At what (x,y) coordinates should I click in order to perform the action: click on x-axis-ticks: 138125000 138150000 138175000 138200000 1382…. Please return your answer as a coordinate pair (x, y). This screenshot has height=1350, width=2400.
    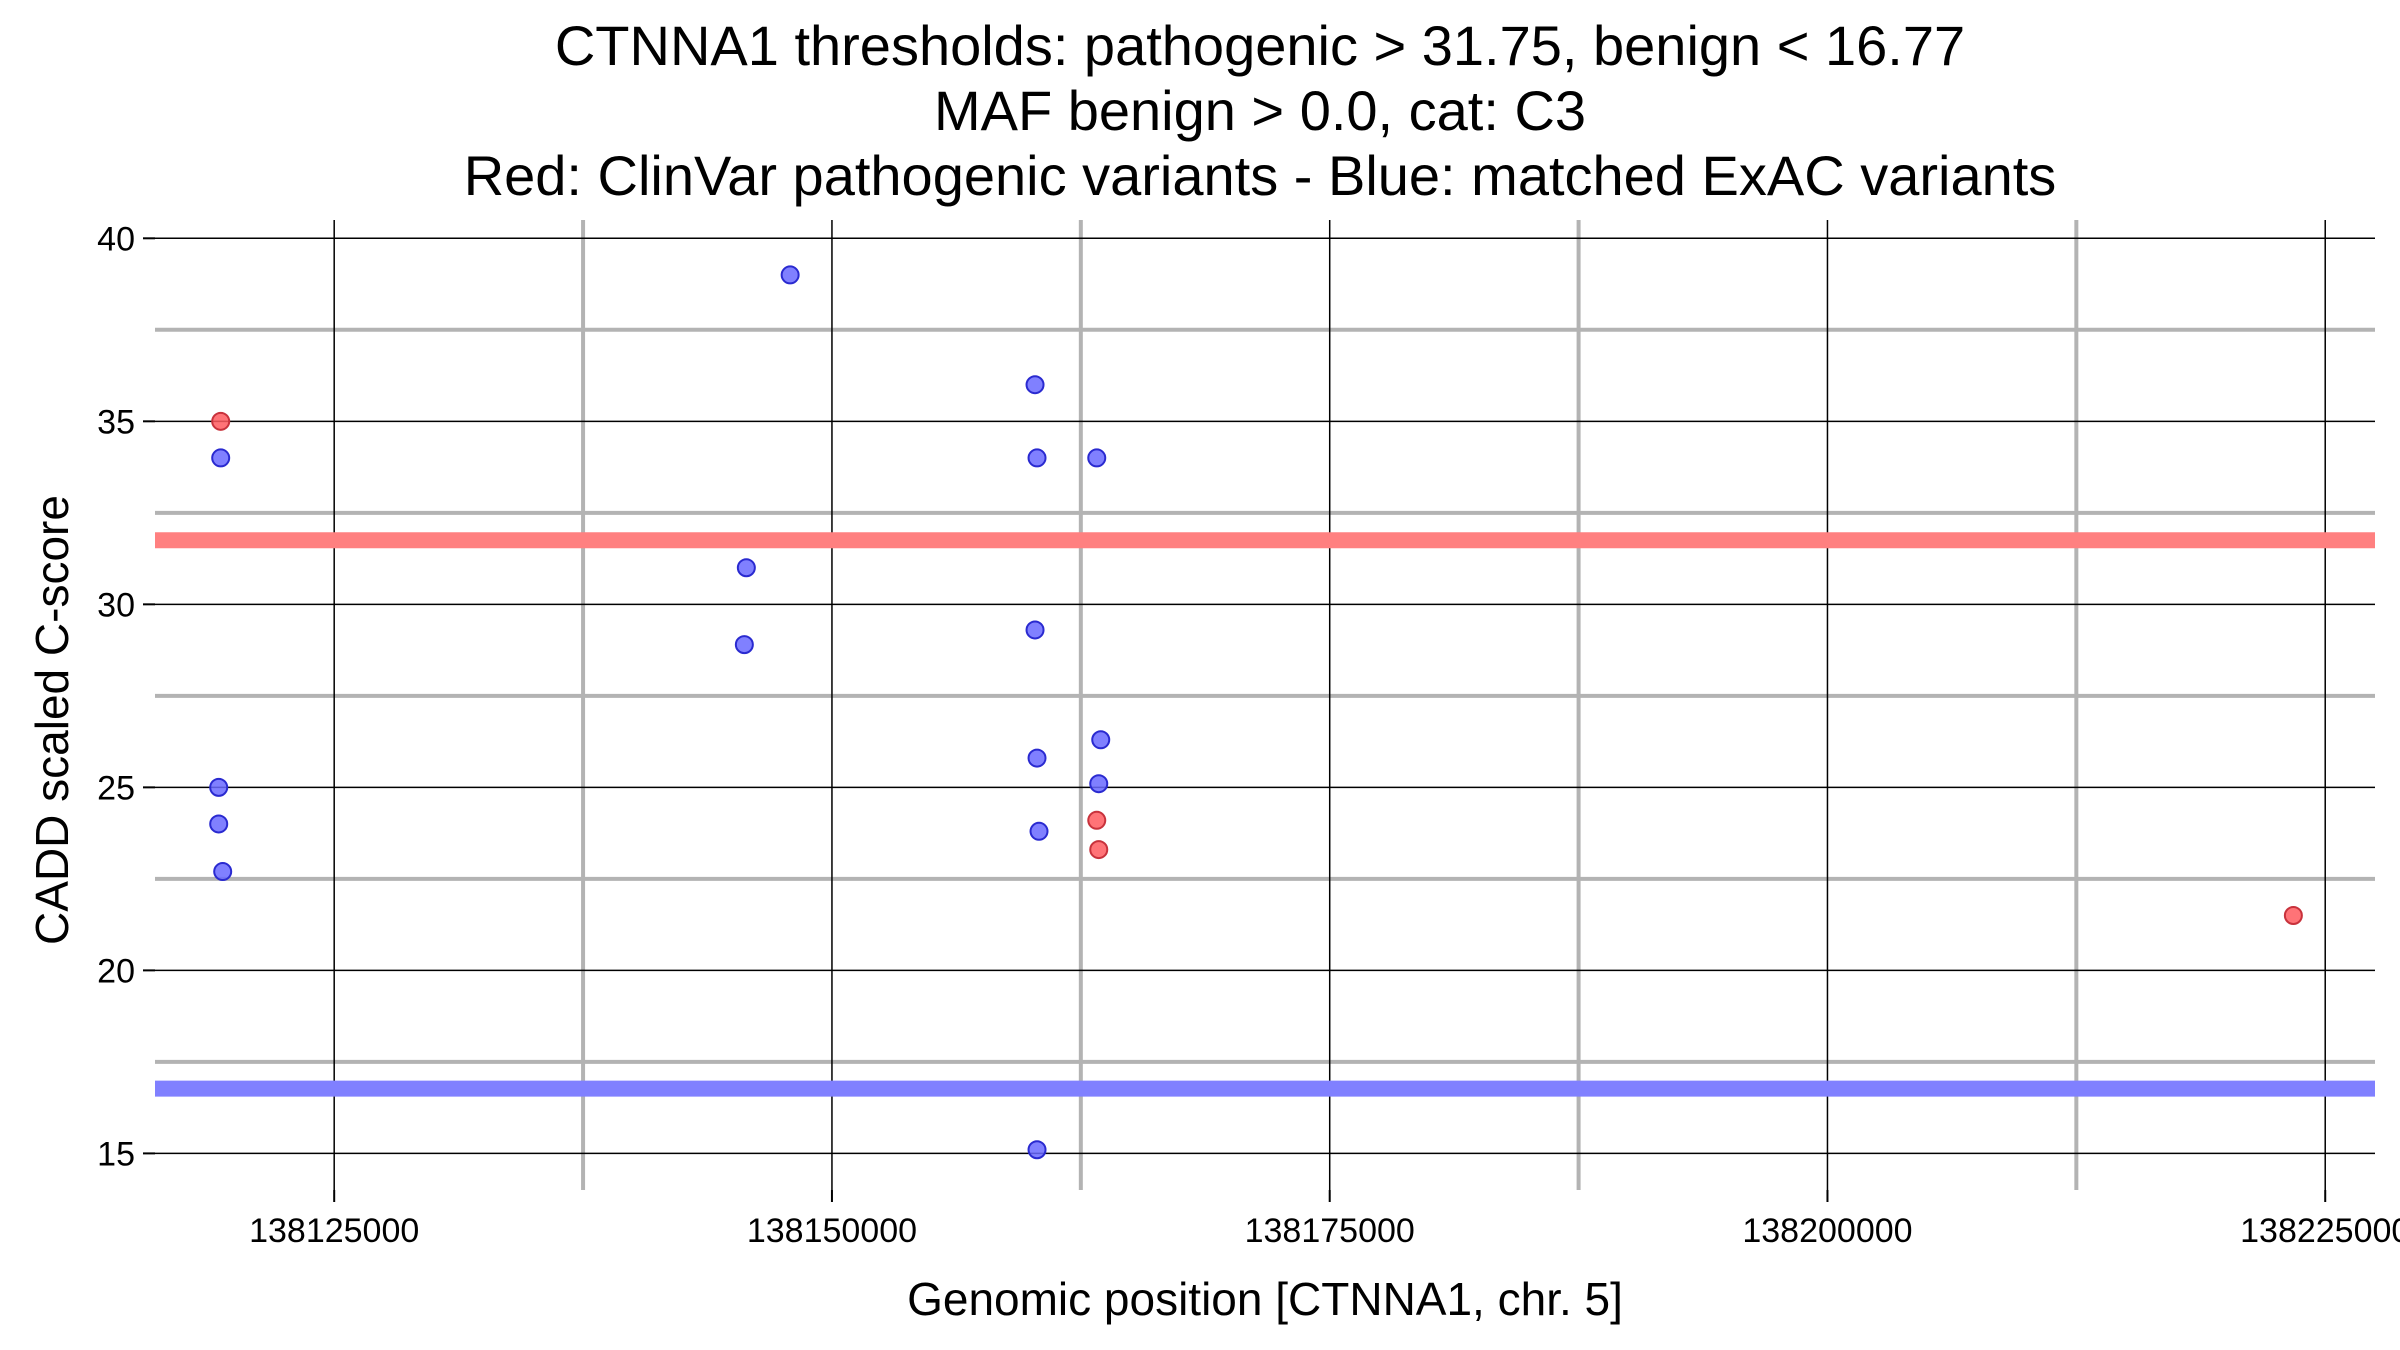
    Looking at the image, I should click on (1324, 1220).